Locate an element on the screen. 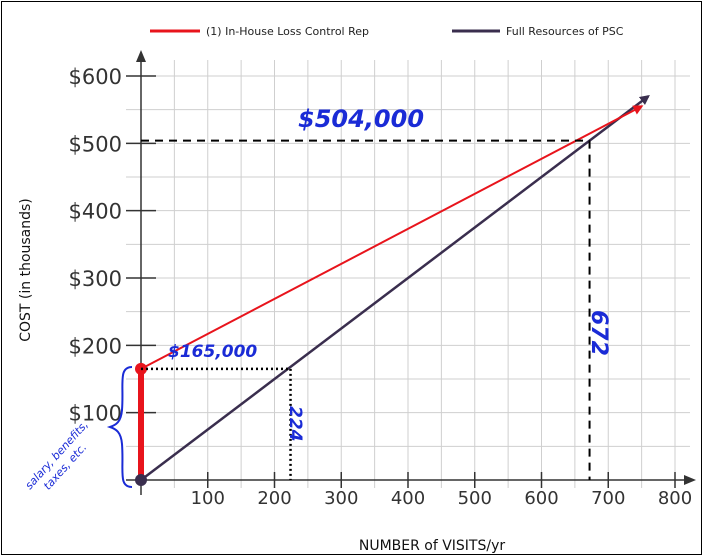 The width and height of the screenshot is (705, 558). intersection-cost-label: $504,000 is located at coordinates (361, 119).